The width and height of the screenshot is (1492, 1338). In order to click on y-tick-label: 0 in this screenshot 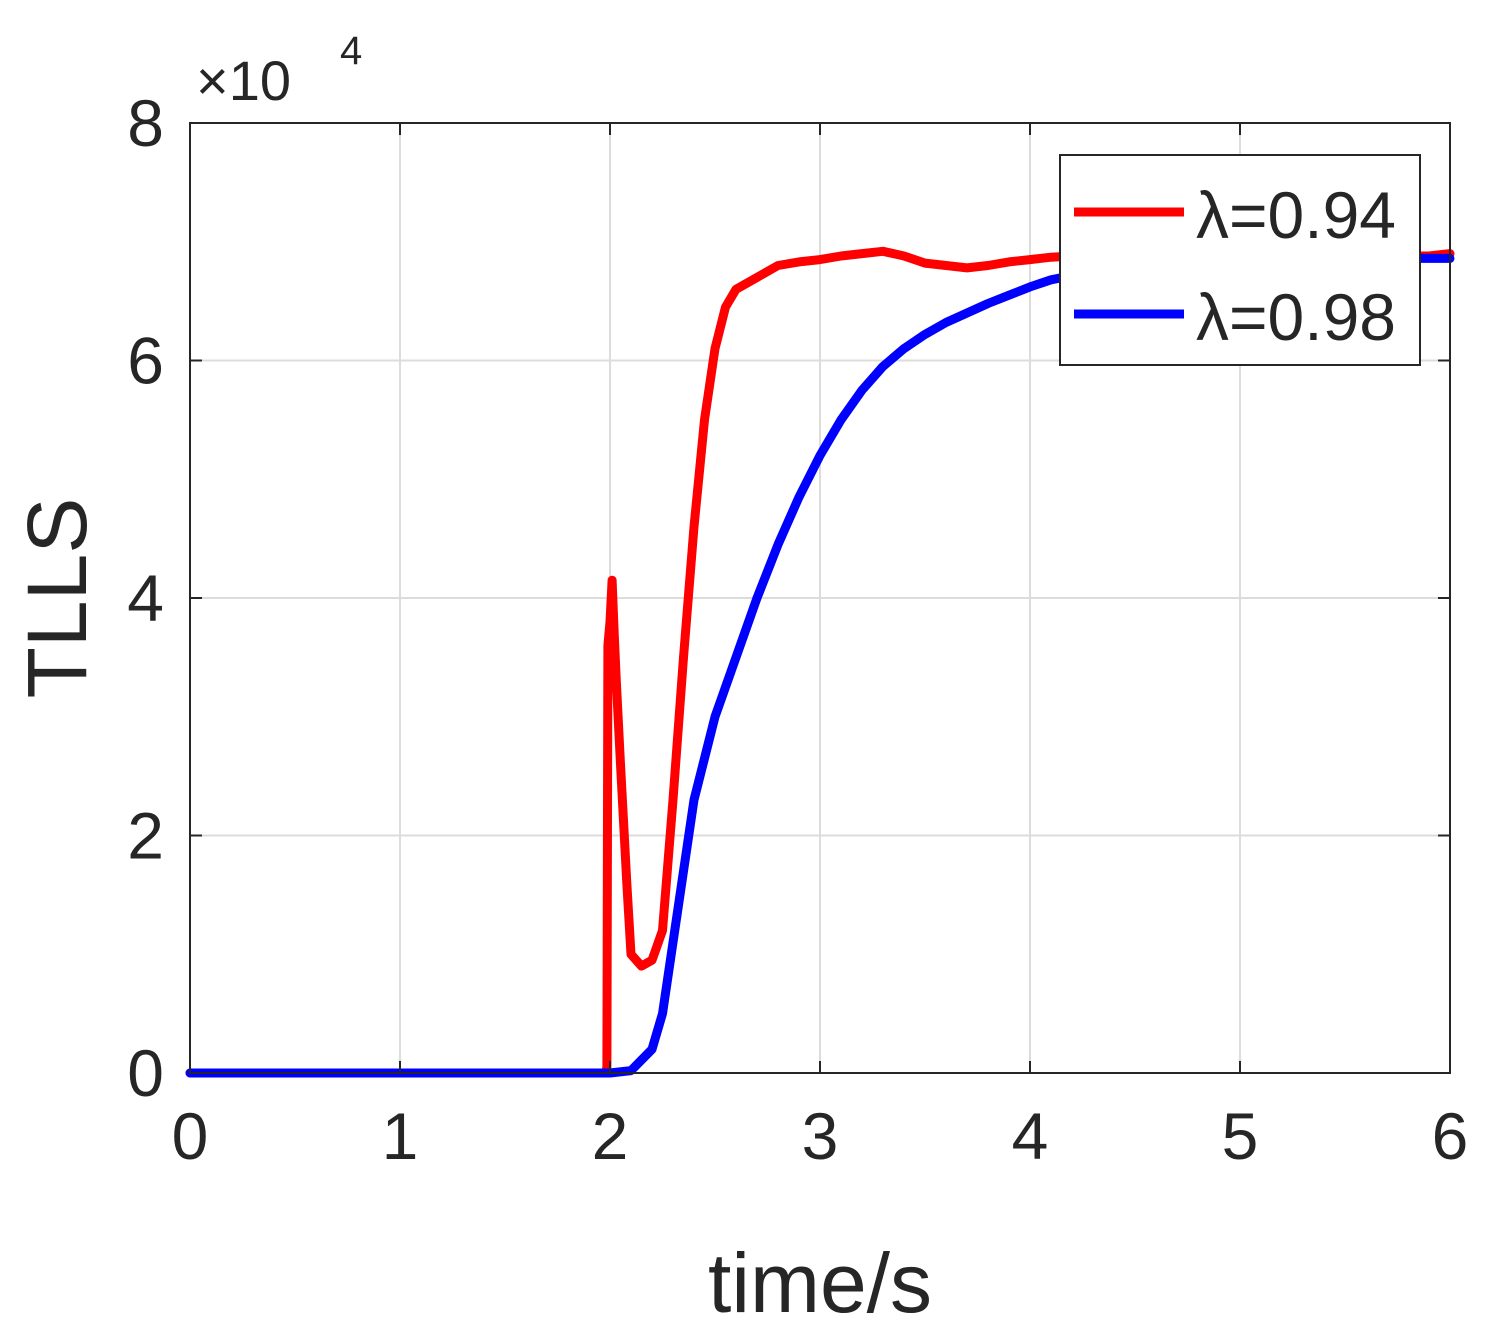, I will do `click(145, 1073)`.